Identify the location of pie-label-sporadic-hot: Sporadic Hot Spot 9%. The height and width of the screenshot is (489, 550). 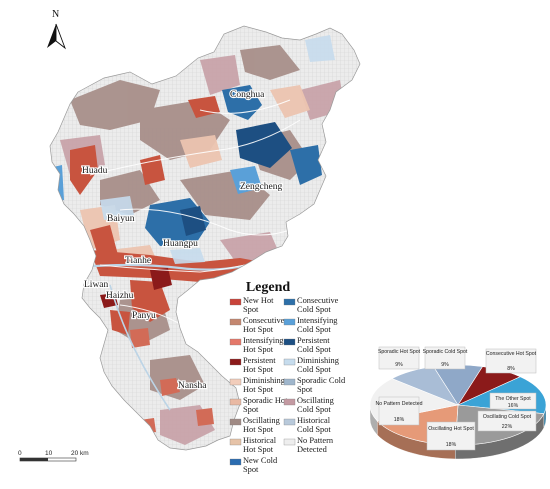
(399, 358).